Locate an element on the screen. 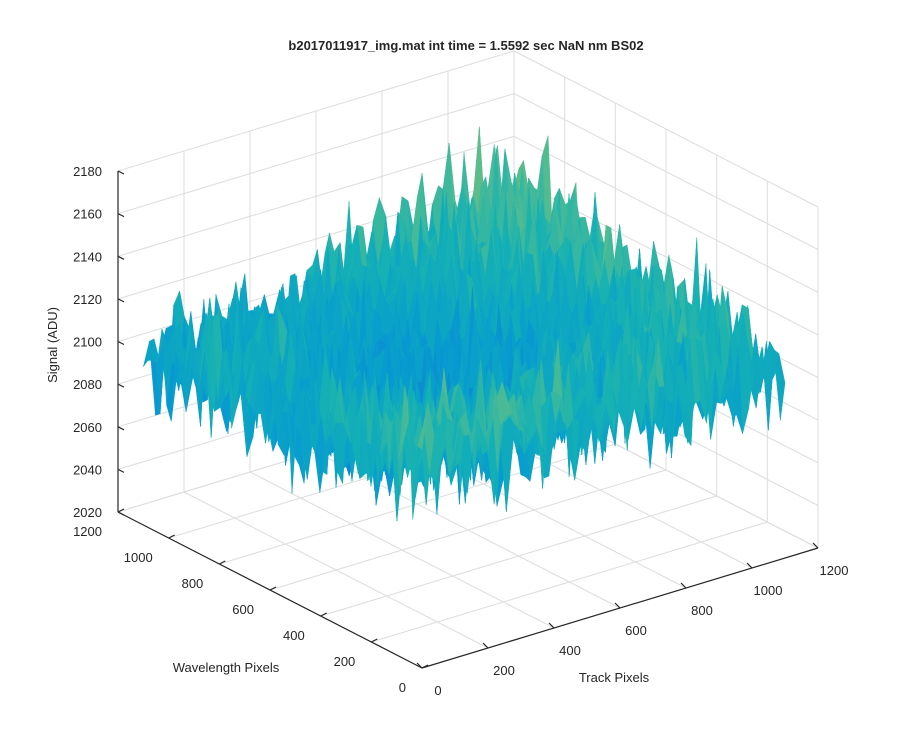  x-tick-label: 1200 is located at coordinates (834, 570).